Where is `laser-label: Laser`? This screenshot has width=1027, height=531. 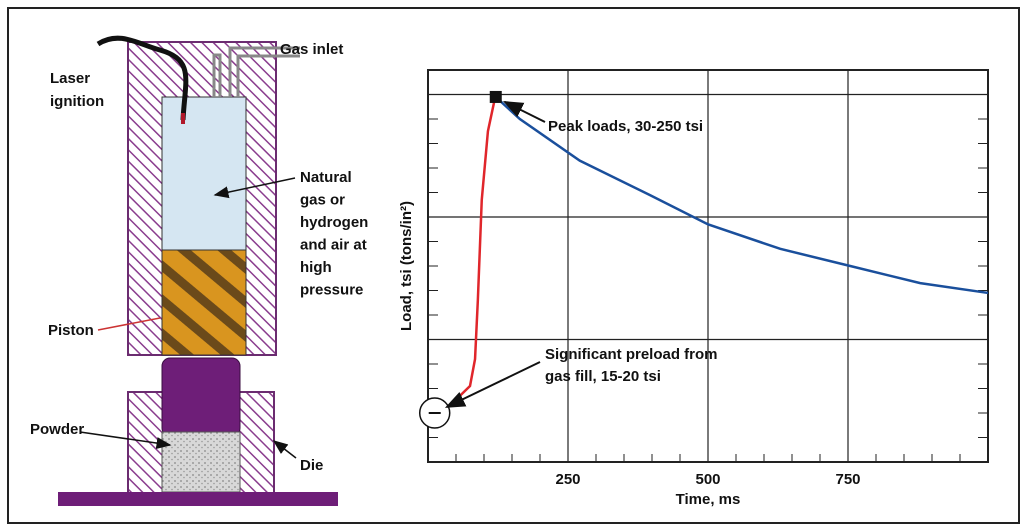 laser-label: Laser is located at coordinates (70, 78).